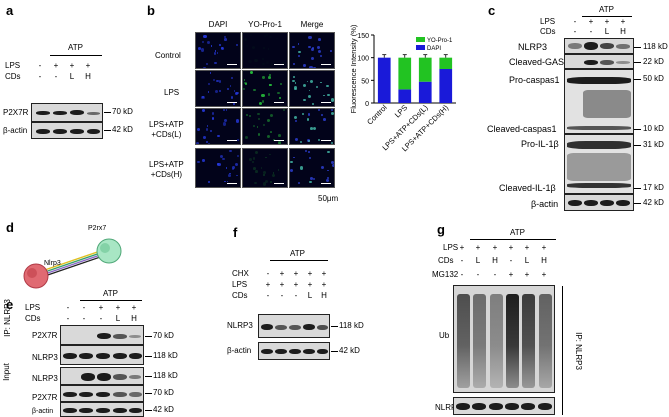 This screenshot has height=417, width=669. What do you see at coordinates (72, 263) in the screenshot?
I see `string-network` at bounding box center [72, 263].